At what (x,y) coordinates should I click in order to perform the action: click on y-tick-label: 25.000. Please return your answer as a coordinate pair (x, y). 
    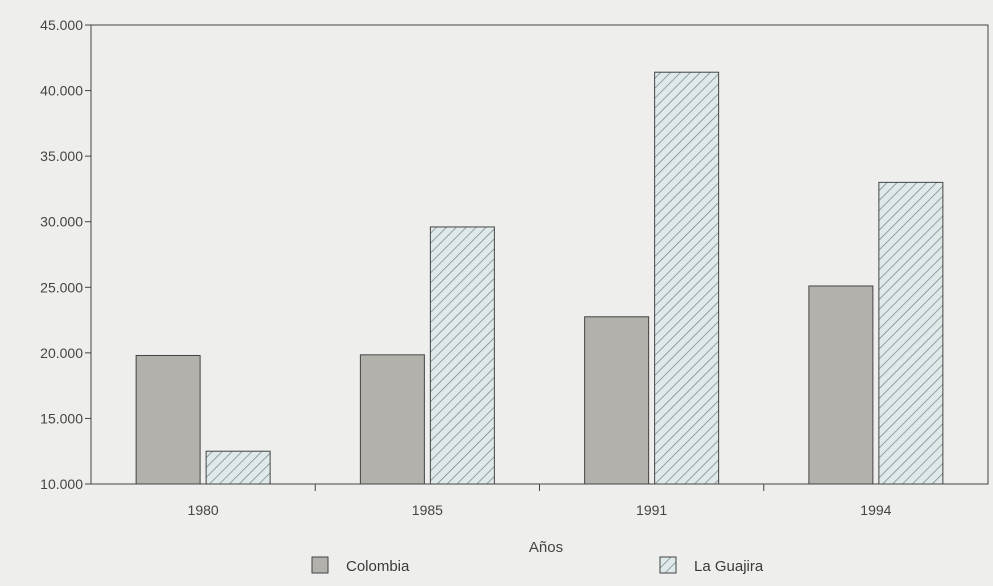
    Looking at the image, I should click on (61, 287).